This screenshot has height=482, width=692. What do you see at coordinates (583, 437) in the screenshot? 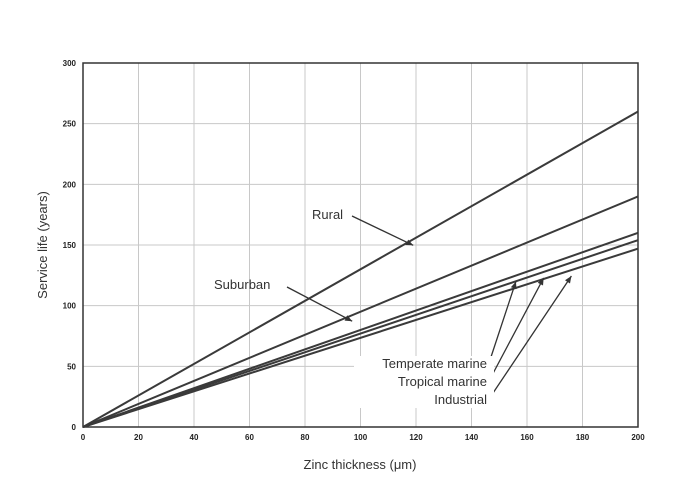
I see `x-tick-label: 180` at bounding box center [583, 437].